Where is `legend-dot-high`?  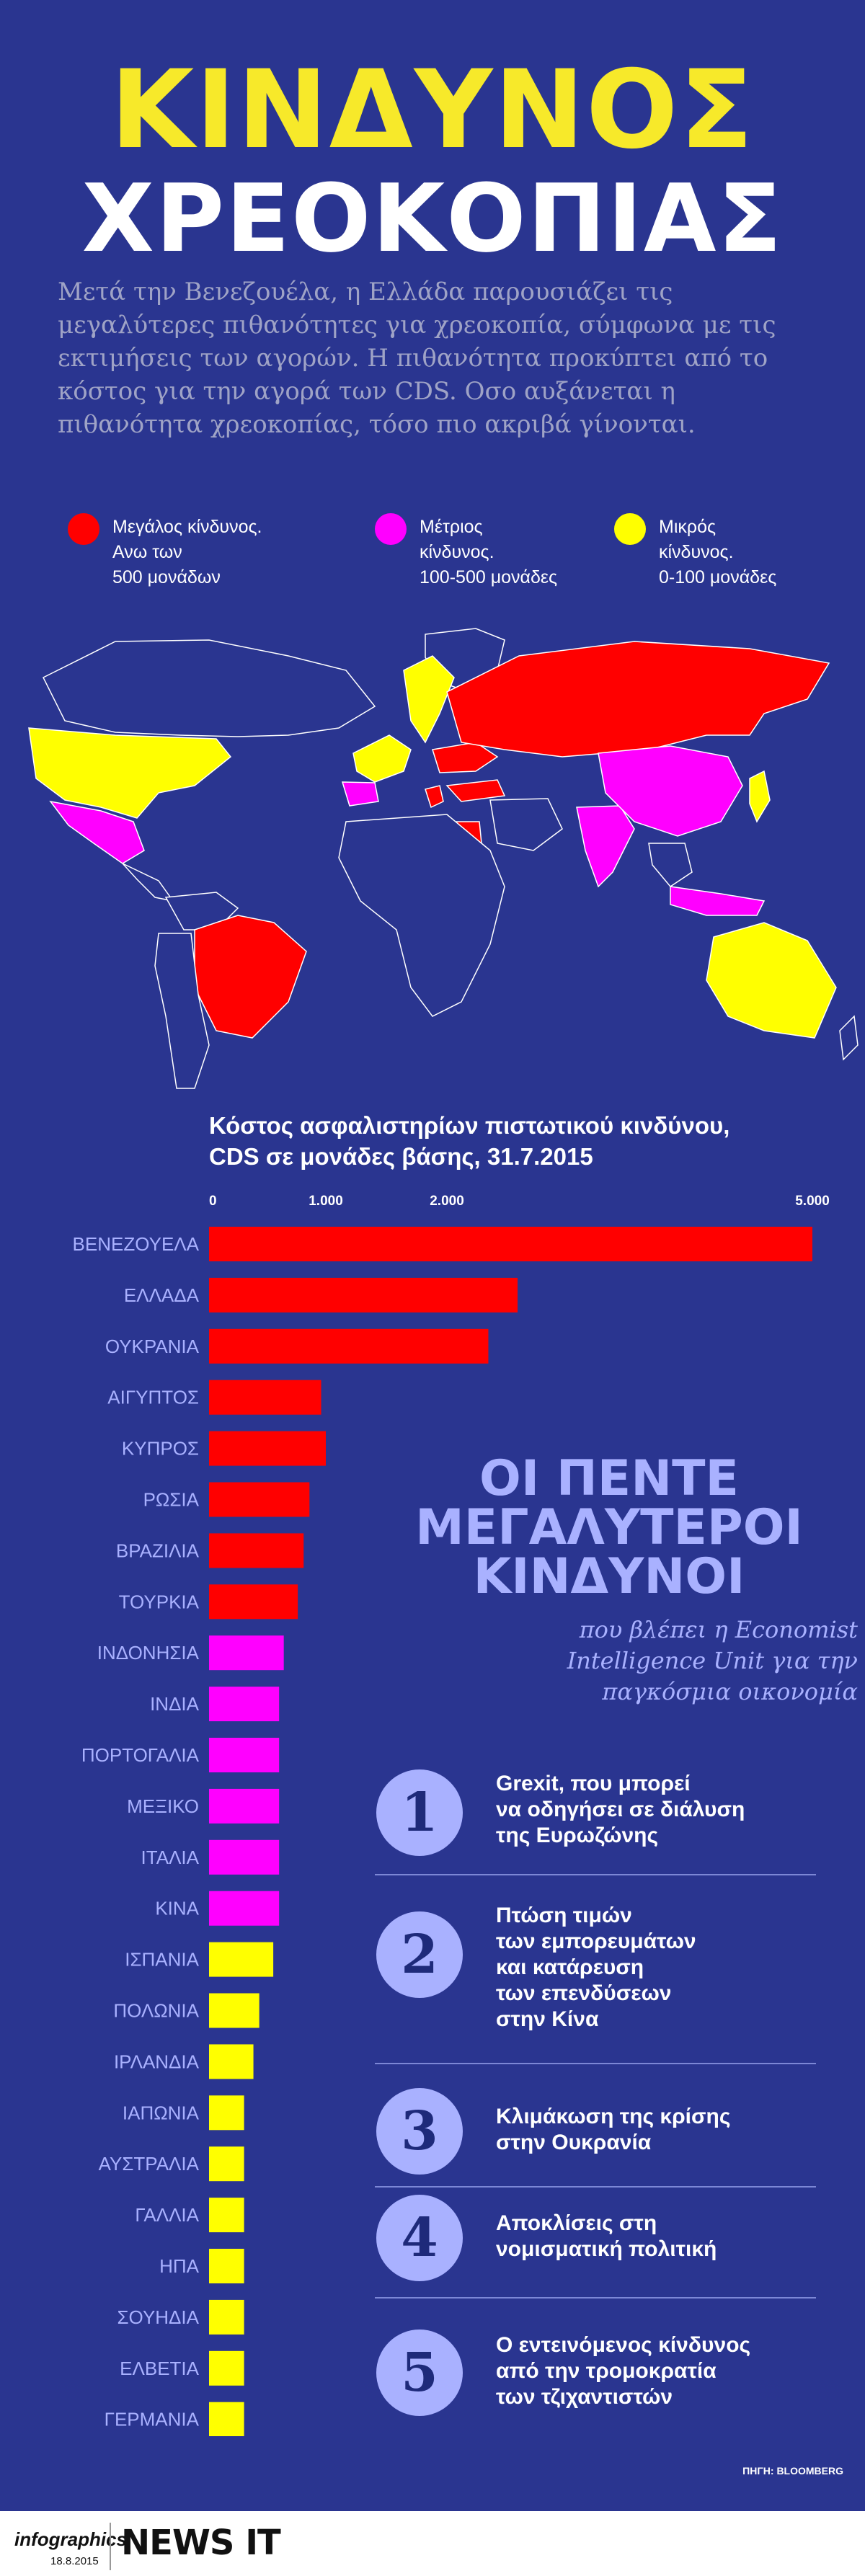
legend-dot-high is located at coordinates (83, 529).